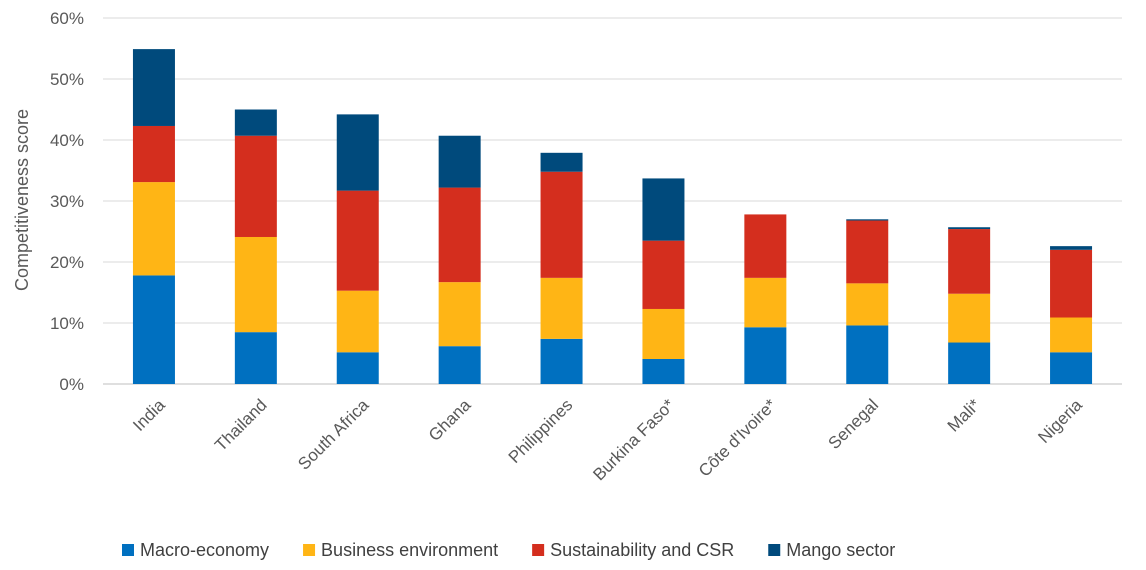  What do you see at coordinates (854, 424) in the screenshot?
I see `x-tick-label: Senegal` at bounding box center [854, 424].